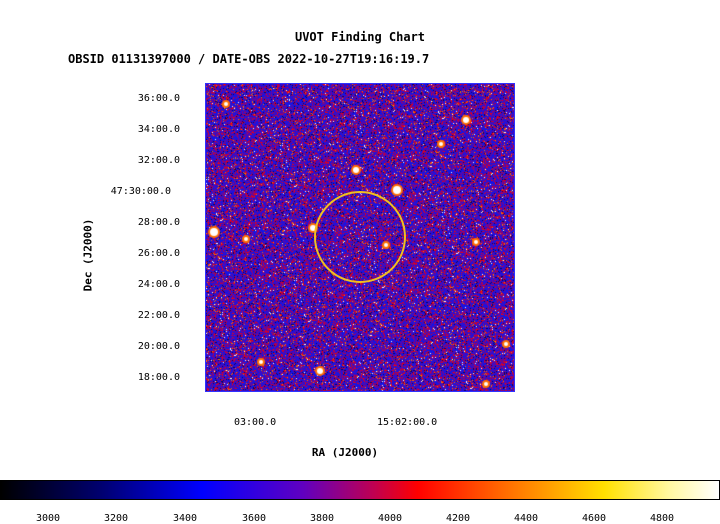 This screenshot has width=720, height=524. Describe the element at coordinates (158, 98) in the screenshot. I see `y-tick-label: 36:00.0` at that location.